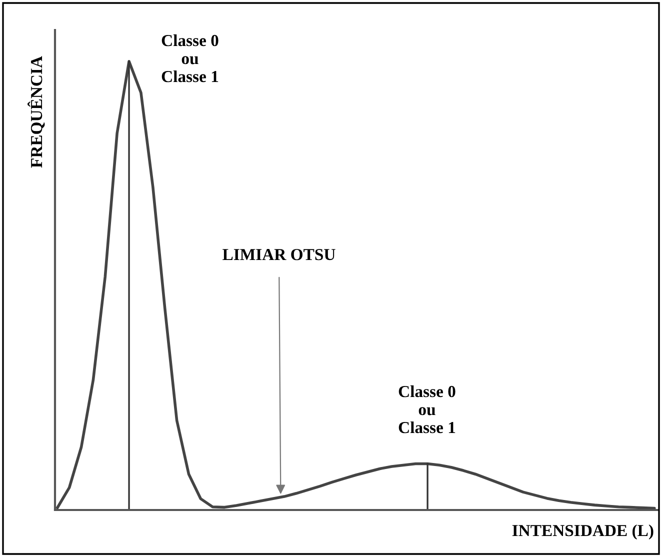 The height and width of the screenshot is (557, 662). Describe the element at coordinates (583, 532) in the screenshot. I see `x-axis-title: INTENSIDADE (L)` at that location.